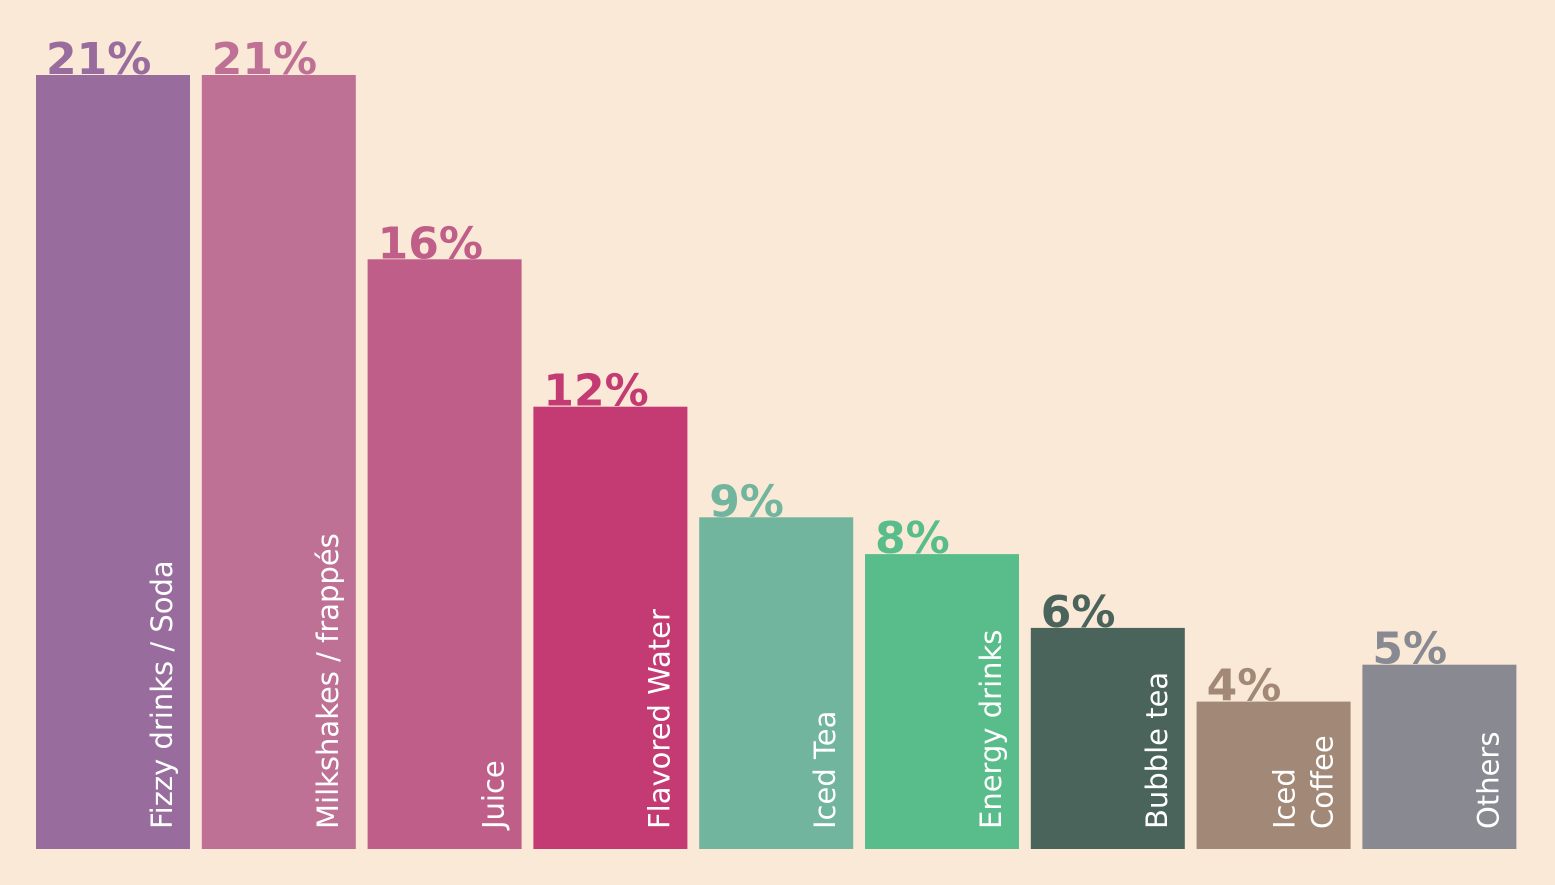 This screenshot has height=885, width=1555. I want to click on category-label: Flavored Water, so click(659, 719).